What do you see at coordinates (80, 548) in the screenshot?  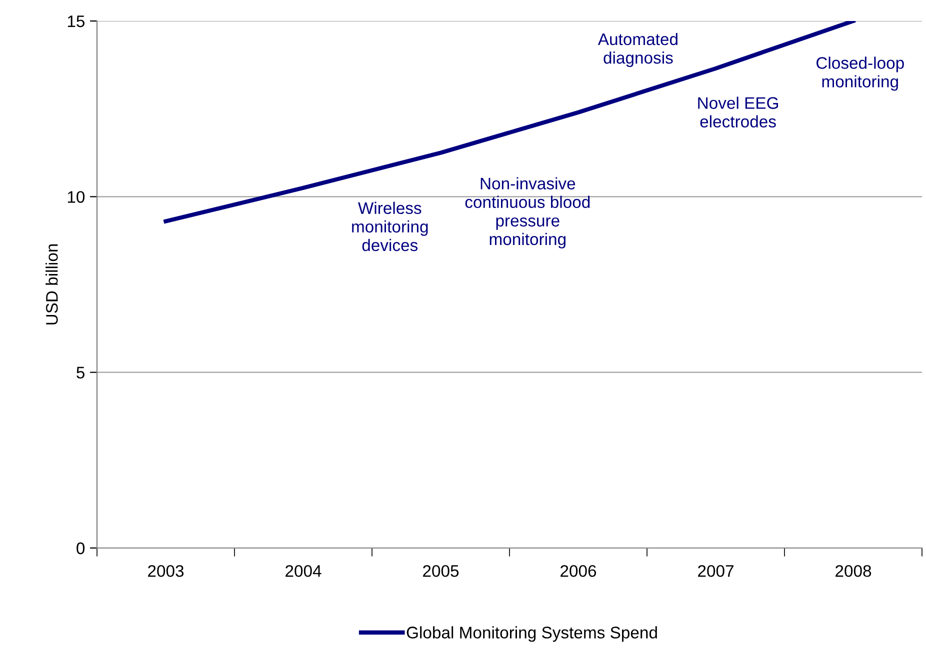 I see `y-tick-label: 0` at bounding box center [80, 548].